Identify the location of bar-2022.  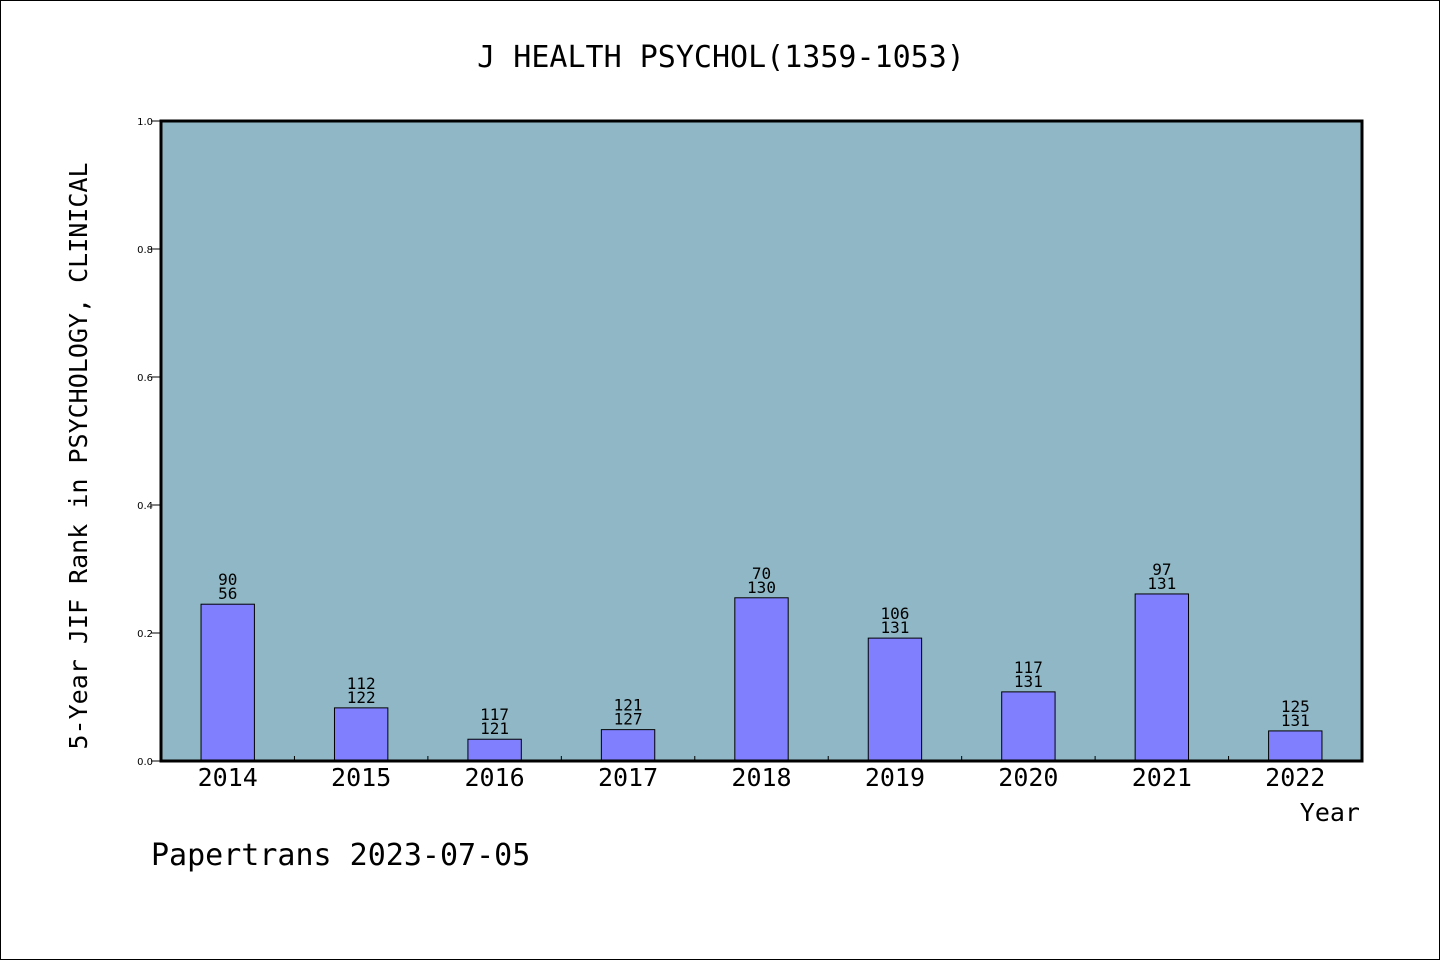
(1295, 746).